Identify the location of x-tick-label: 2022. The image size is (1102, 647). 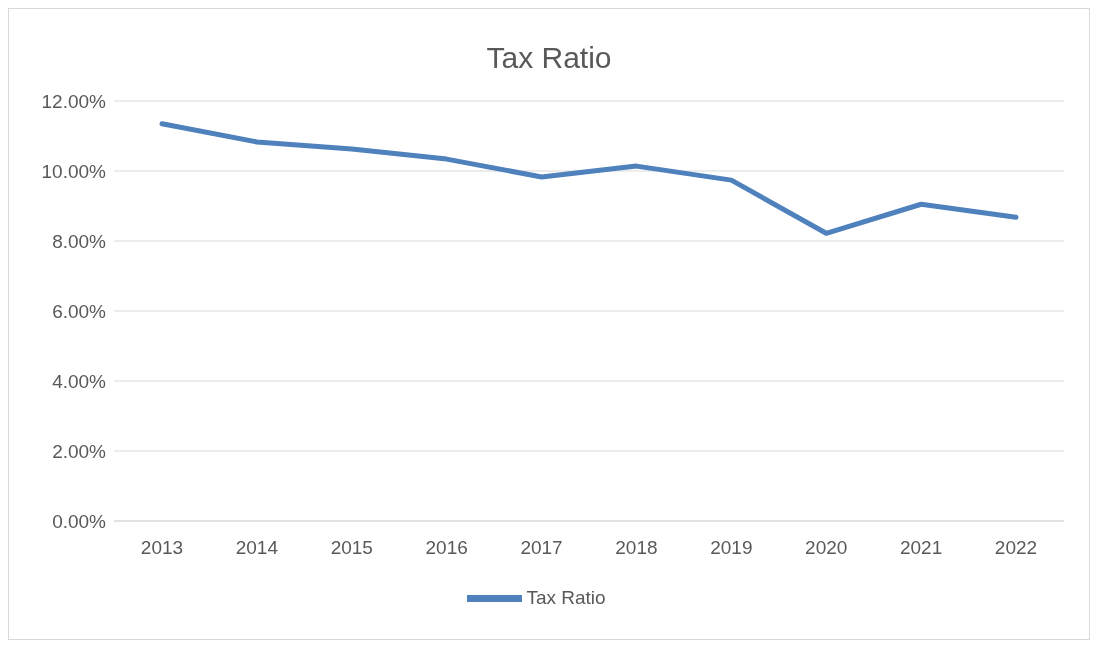
(1016, 548).